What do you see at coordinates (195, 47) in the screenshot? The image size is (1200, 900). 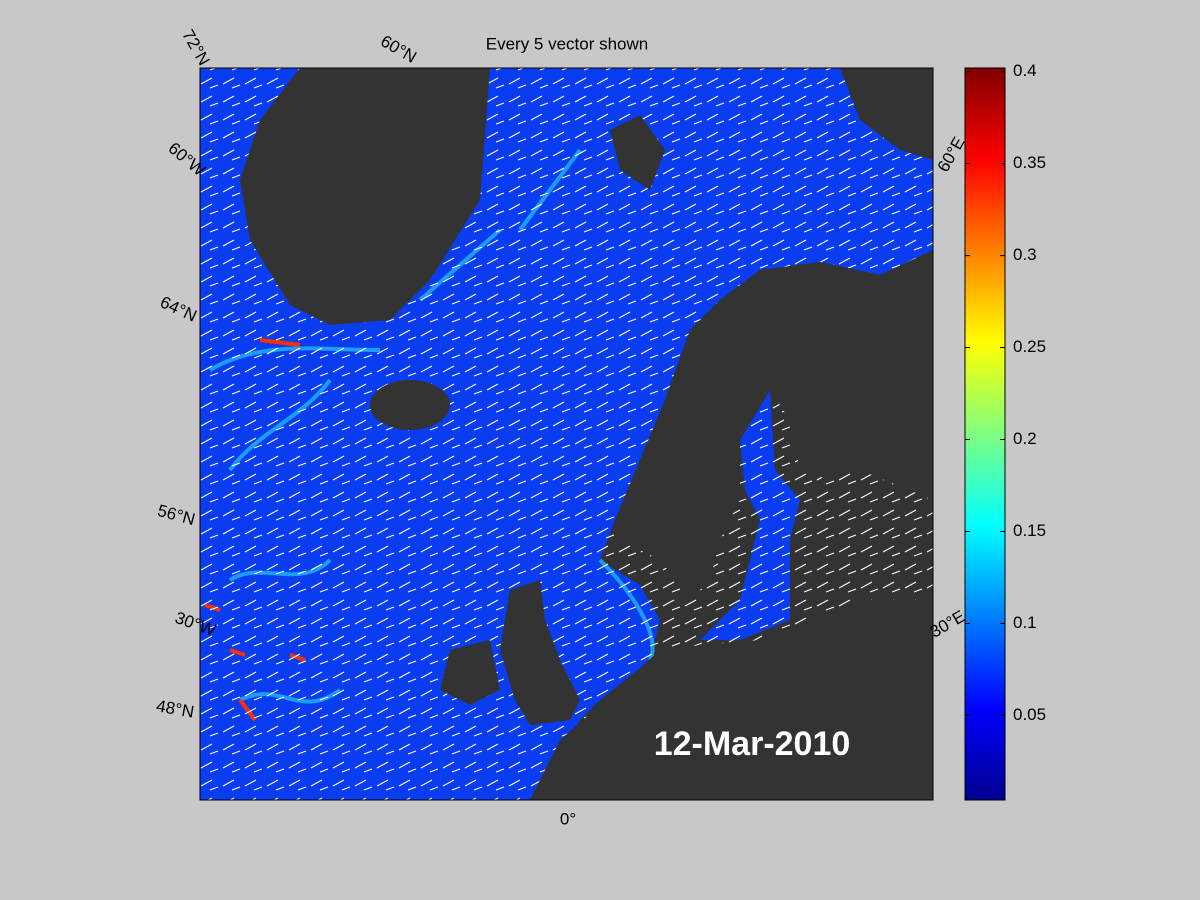 I see `grid-label: 72°N` at bounding box center [195, 47].